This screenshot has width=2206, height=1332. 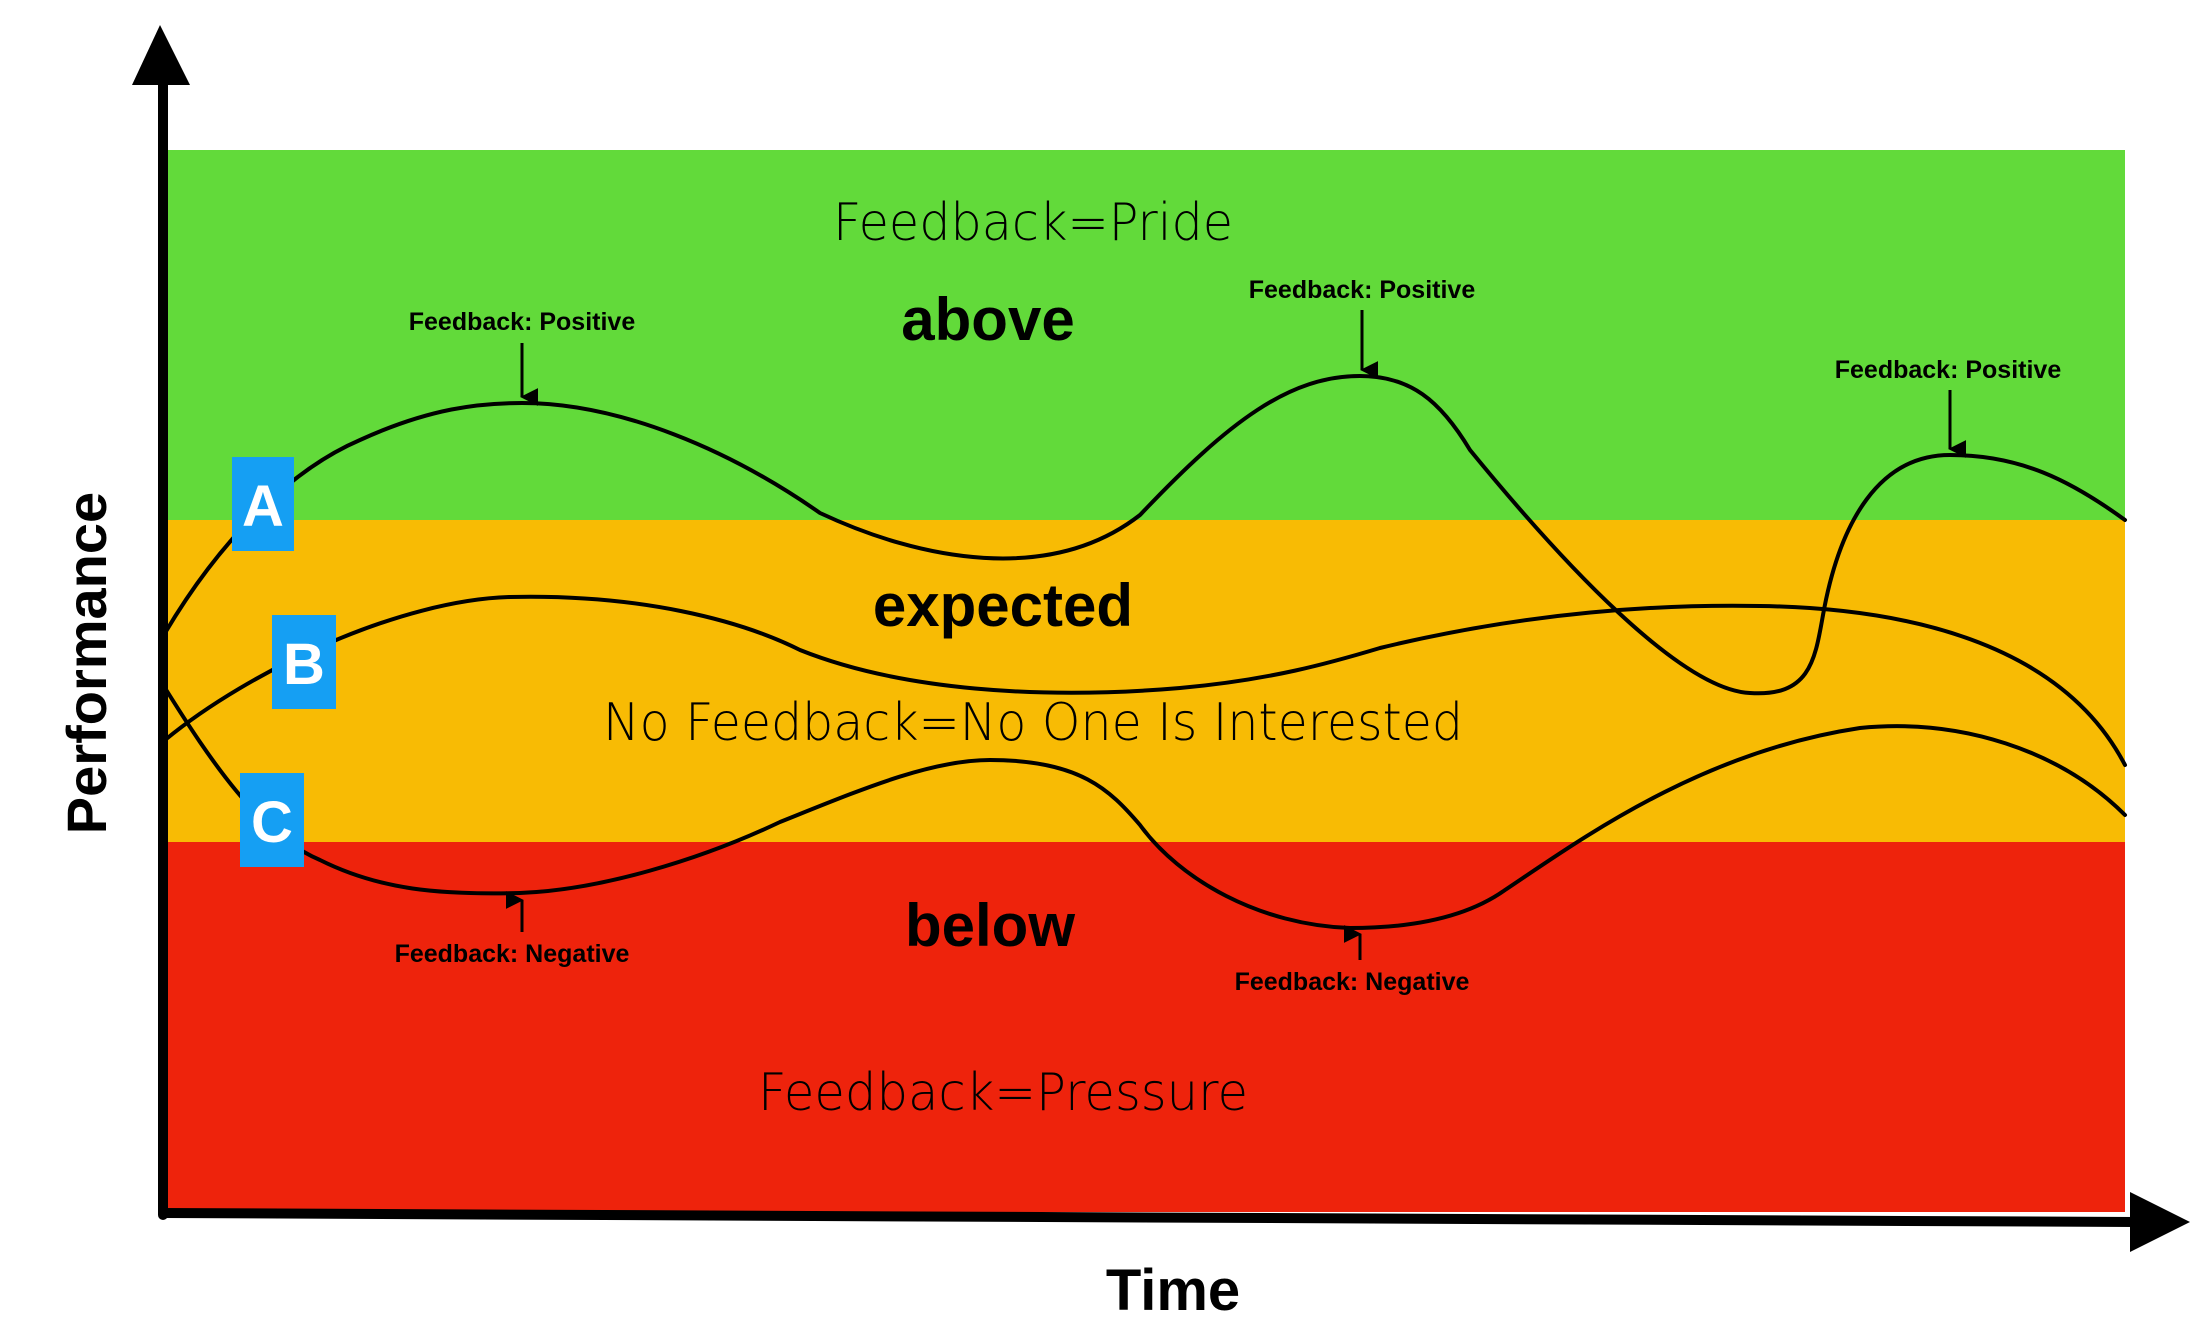 I want to click on x-axis-arrowhead, so click(x=2160, y=1222).